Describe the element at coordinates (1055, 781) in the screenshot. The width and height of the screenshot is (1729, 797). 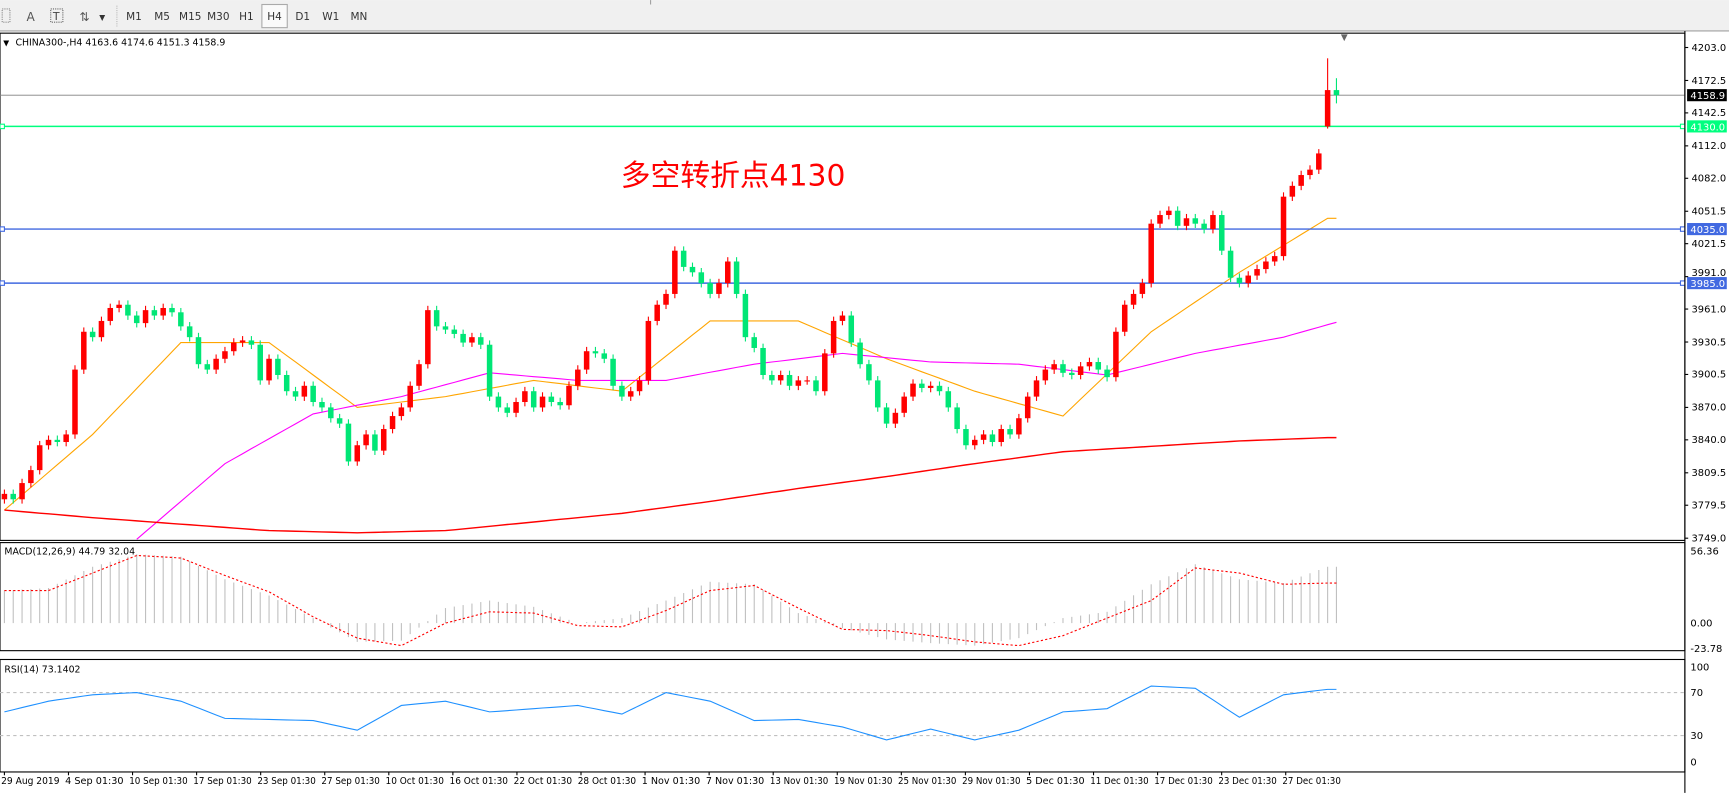
I see `time-tick-label: 5 Dec 01:30` at that location.